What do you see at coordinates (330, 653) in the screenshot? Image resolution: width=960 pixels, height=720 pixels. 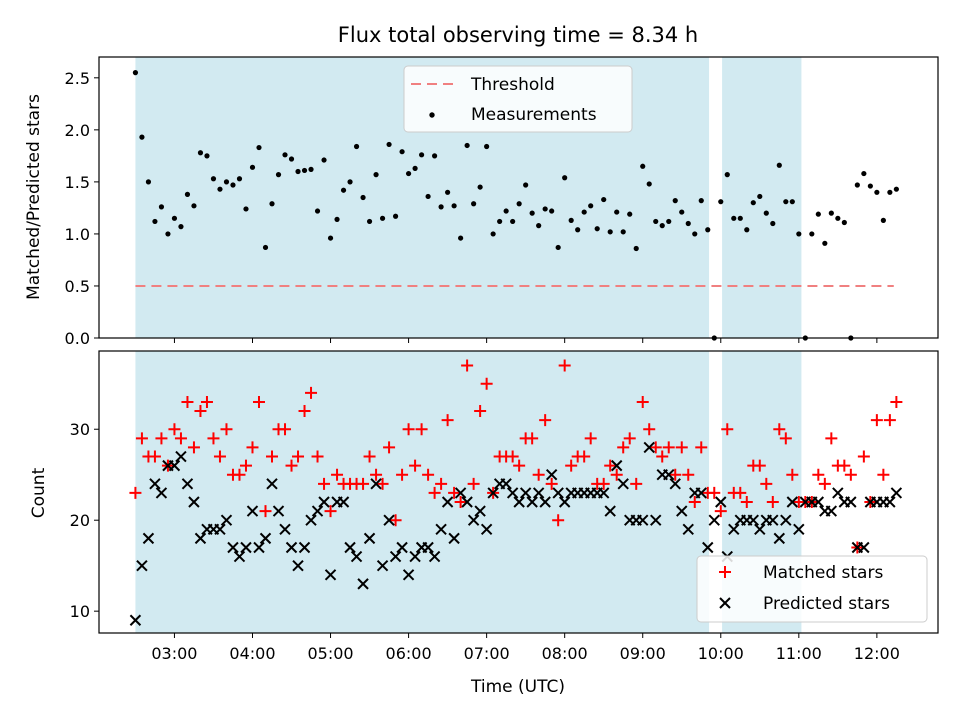 I see `x-tick-label: 05:00` at bounding box center [330, 653].